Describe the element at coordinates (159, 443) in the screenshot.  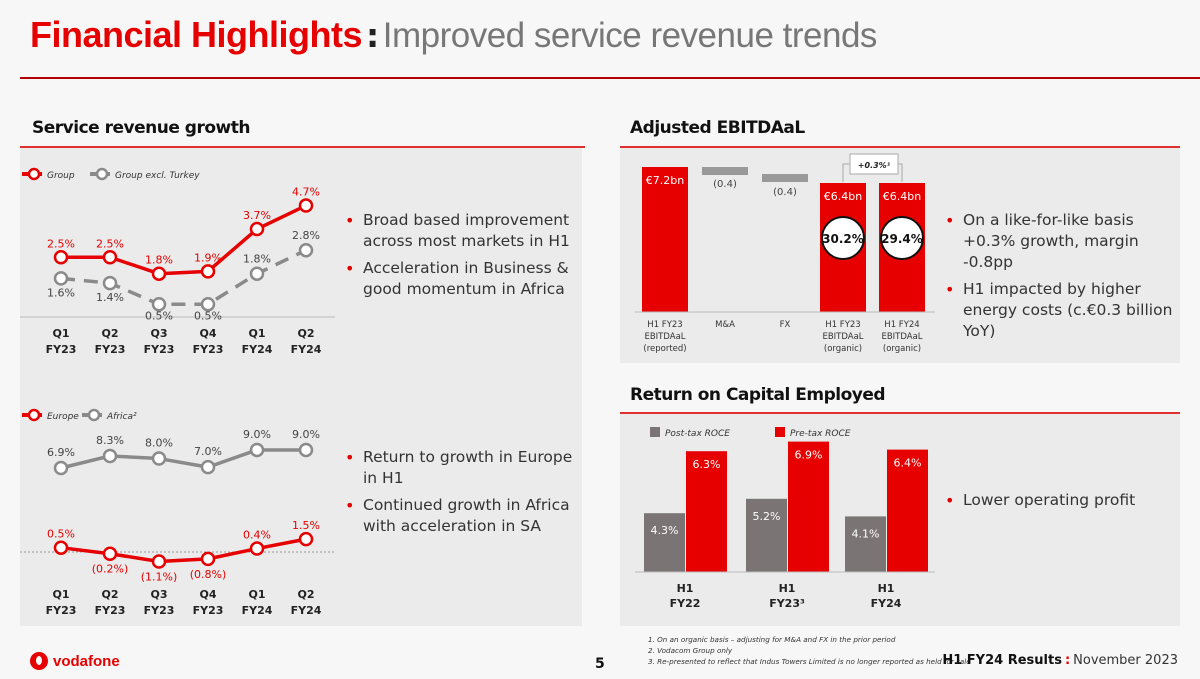
I see `data-label: 8.0%` at that location.